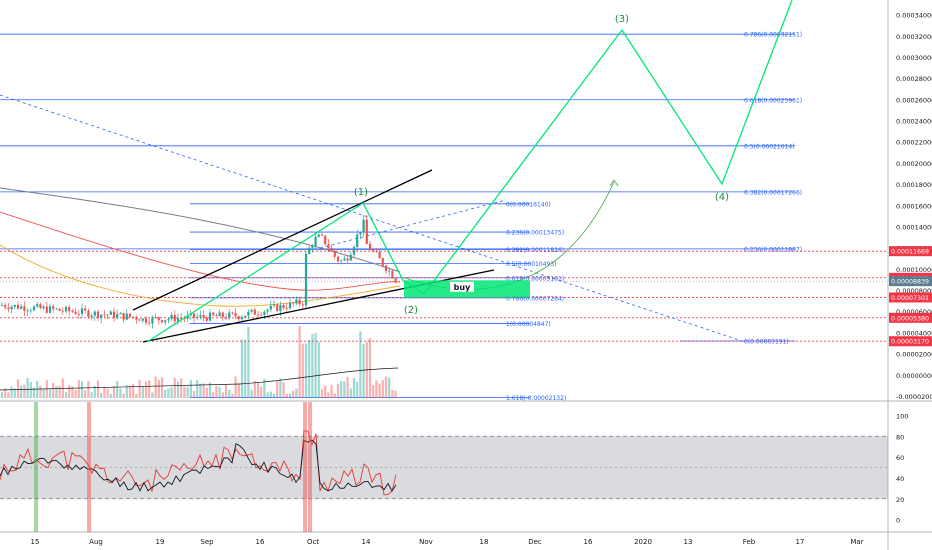 The height and width of the screenshot is (550, 932). Describe the element at coordinates (914, 164) in the screenshot. I see `price-tick-label: 0.00020000` at that location.